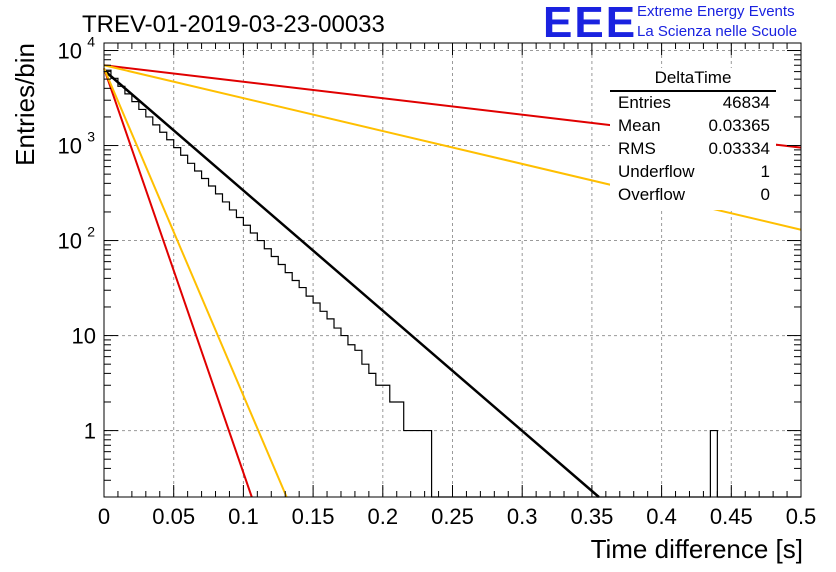 Image resolution: width=836 pixels, height=572 pixels. What do you see at coordinates (801, 516) in the screenshot?
I see `x-tick-label: 0.5` at bounding box center [801, 516].